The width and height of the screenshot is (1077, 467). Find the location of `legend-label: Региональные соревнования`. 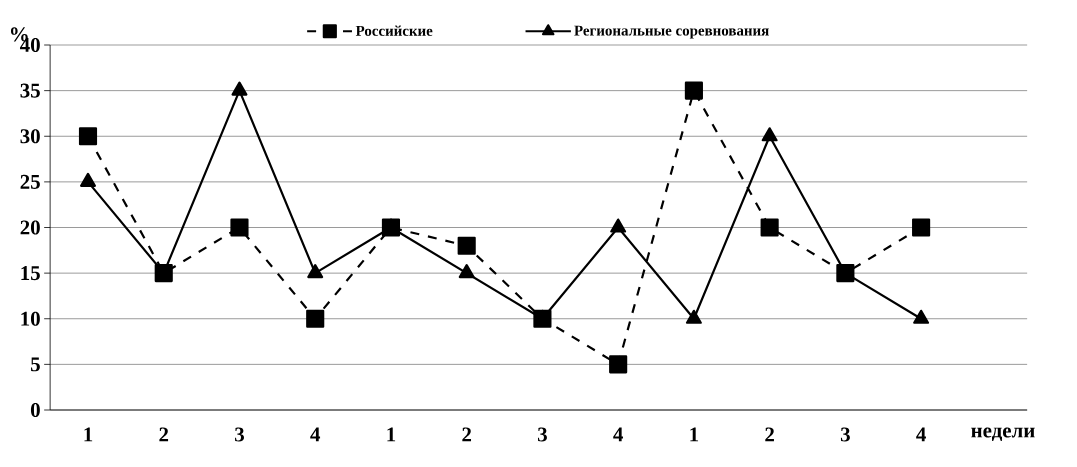

legend-label: Региональные соревнования is located at coordinates (671, 32).